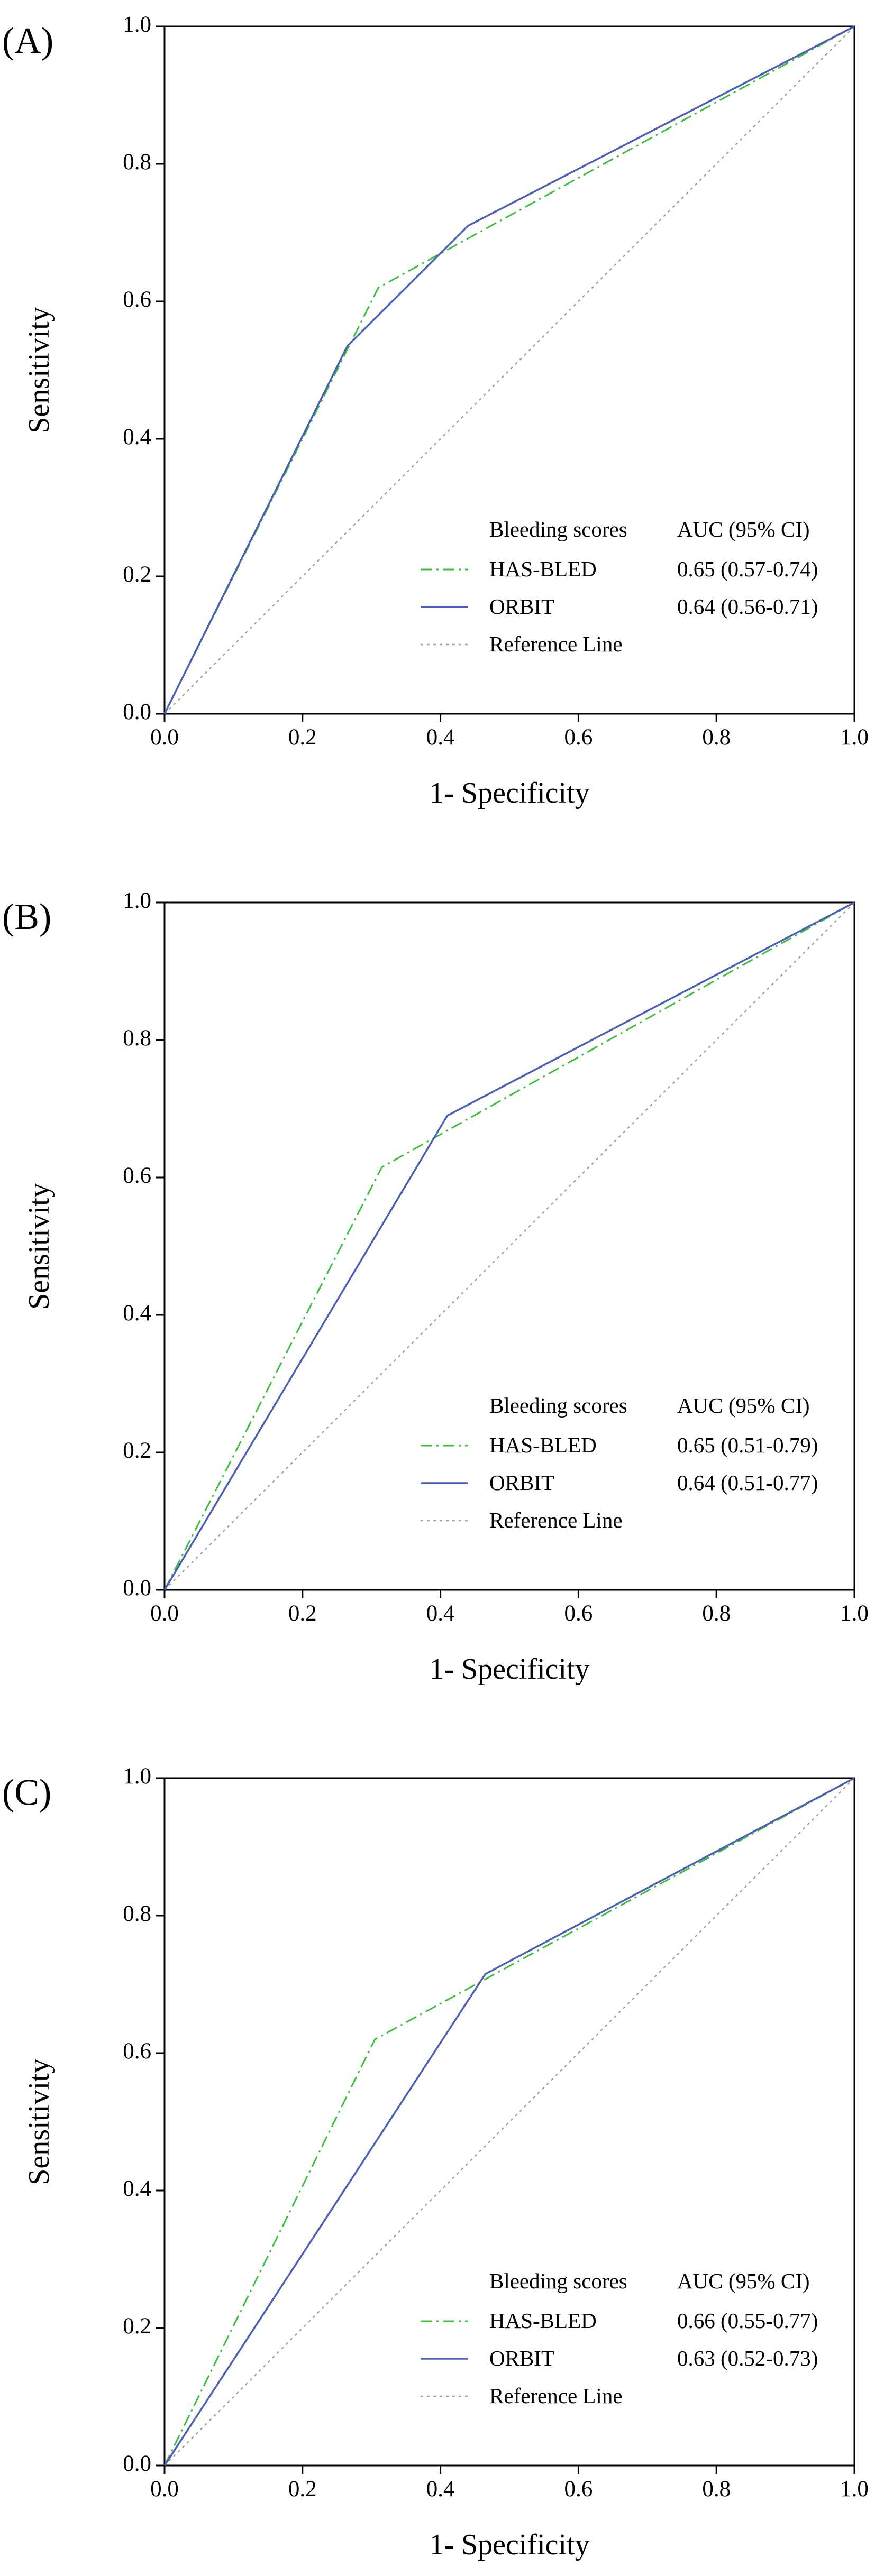 The image size is (875, 2576). Describe the element at coordinates (747, 1445) in the screenshot. I see `legend-entry-auc: 0.65 (0.51-0.79)` at that location.